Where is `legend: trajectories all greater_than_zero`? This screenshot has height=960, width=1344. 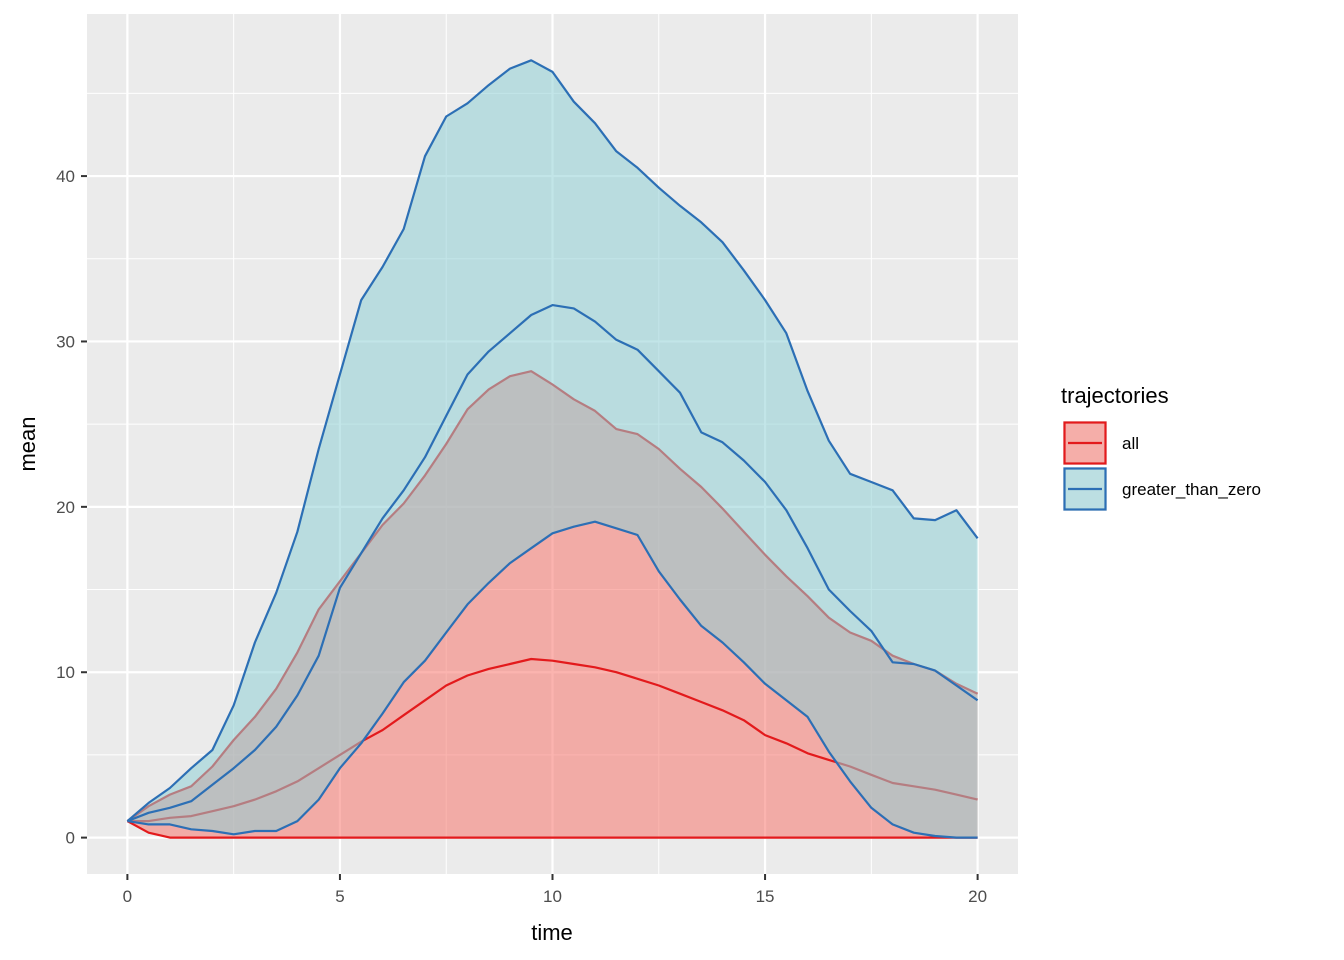
legend: trajectories all greater_than_zero is located at coordinates (1161, 447).